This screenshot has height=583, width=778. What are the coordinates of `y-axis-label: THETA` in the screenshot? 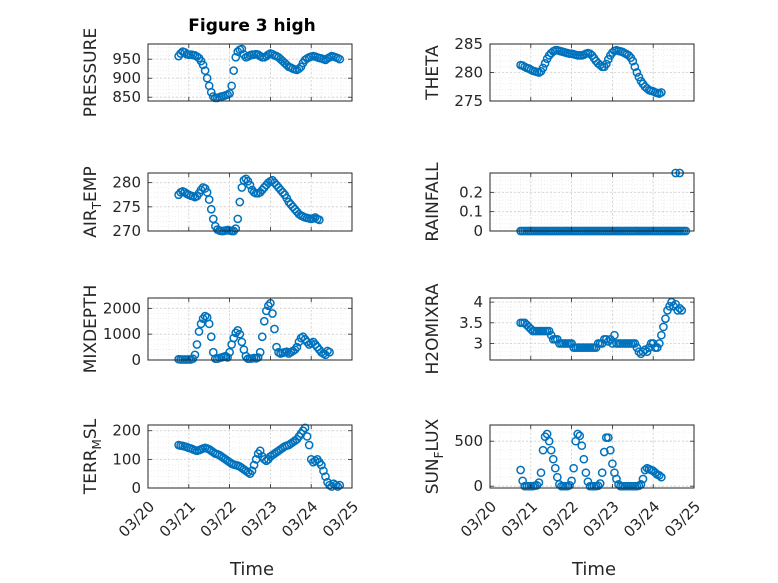 It's located at (433, 73).